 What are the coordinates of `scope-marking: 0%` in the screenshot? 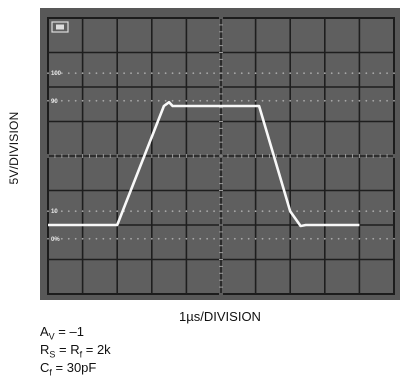 It's located at (55, 240).